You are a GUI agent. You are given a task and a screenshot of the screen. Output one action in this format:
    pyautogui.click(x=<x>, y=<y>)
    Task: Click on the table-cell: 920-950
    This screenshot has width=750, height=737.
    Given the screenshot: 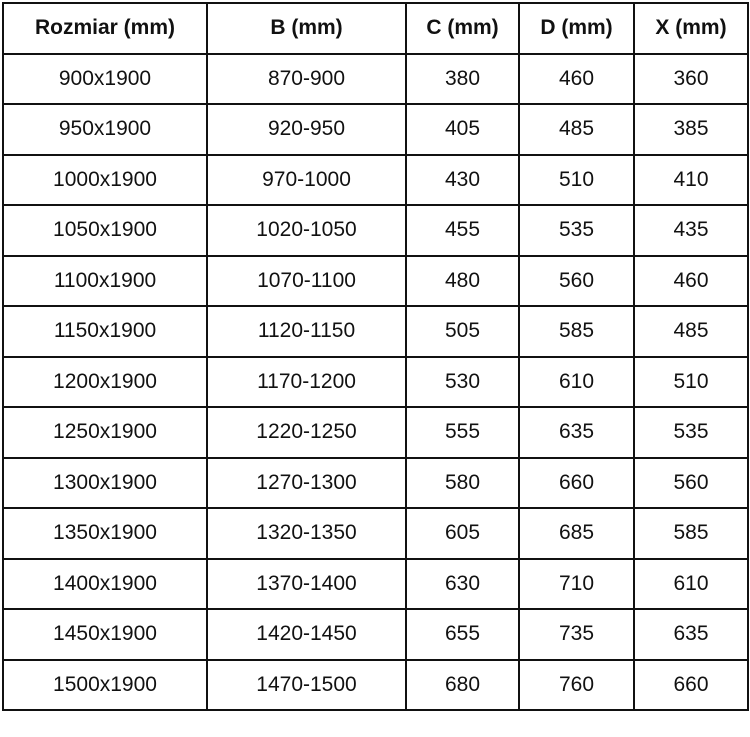 What is the action you would take?
    pyautogui.click(x=306, y=129)
    